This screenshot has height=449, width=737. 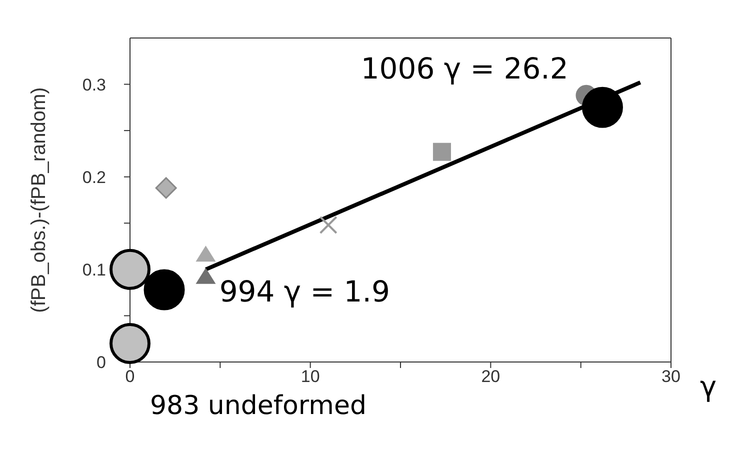 I want to click on y-tick-label: 0.2, so click(x=94, y=177).